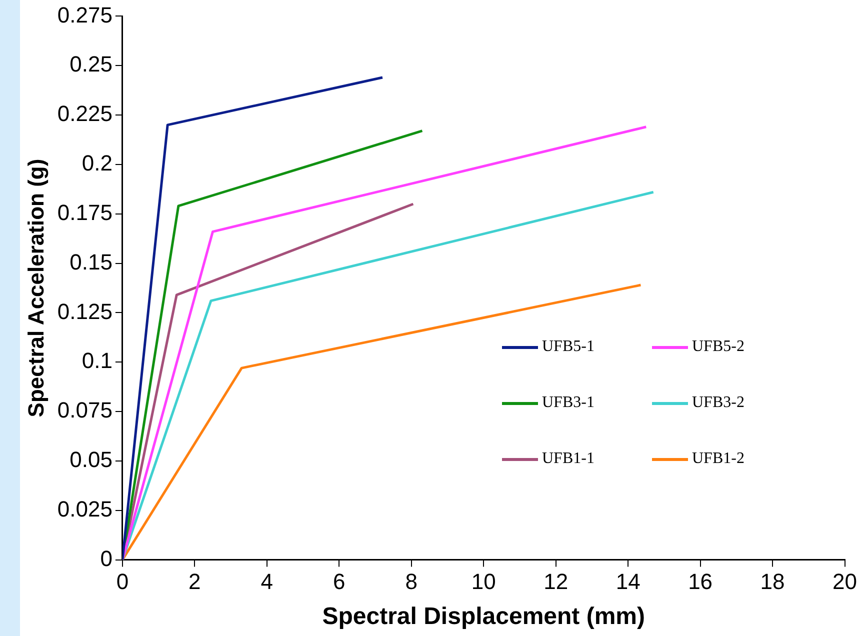 This screenshot has width=860, height=636. I want to click on y-axis-title: Spectral Acceleration (g), so click(35, 288).